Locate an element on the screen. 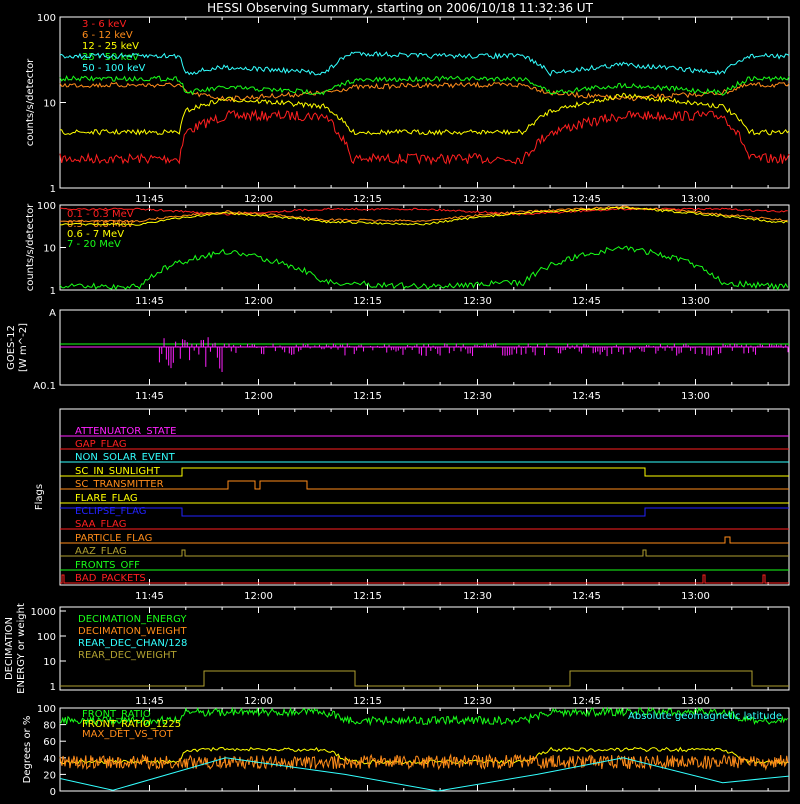 This screenshot has height=804, width=800. series-line-olive is located at coordinates (424, 678).